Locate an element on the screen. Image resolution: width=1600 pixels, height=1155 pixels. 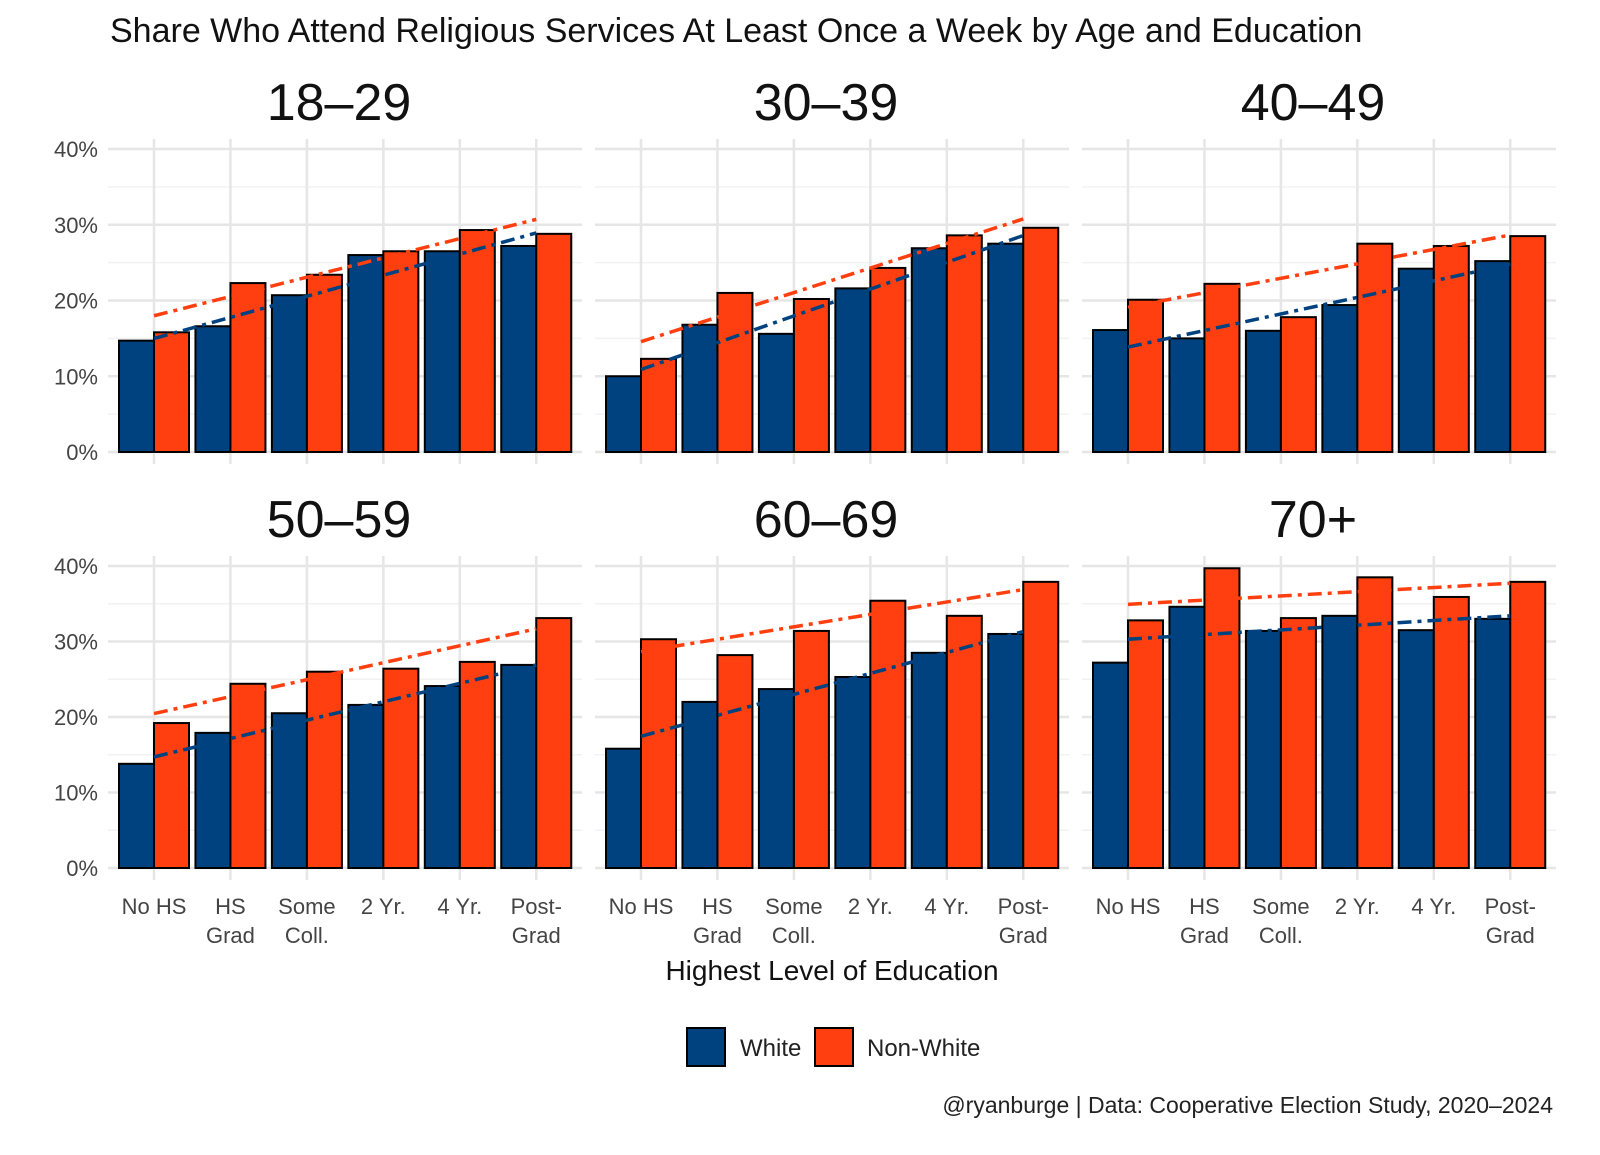
panel-2: 40–49 is located at coordinates (1319, 269).